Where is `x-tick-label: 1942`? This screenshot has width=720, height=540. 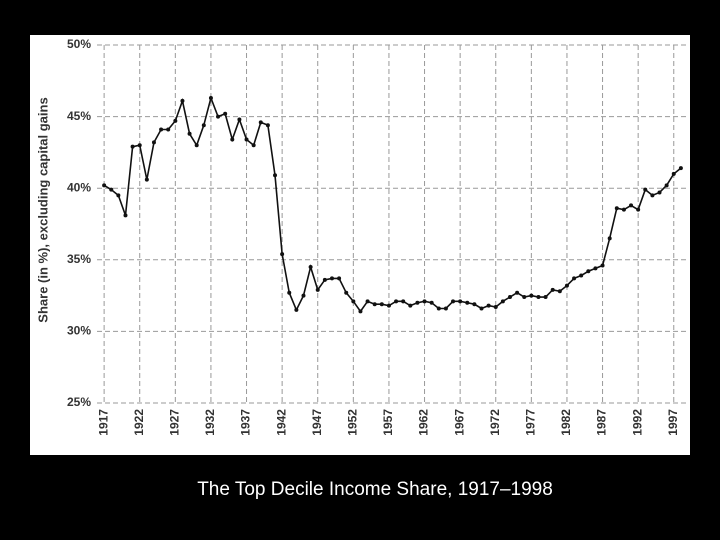
x-tick-label: 1942 is located at coordinates (281, 422).